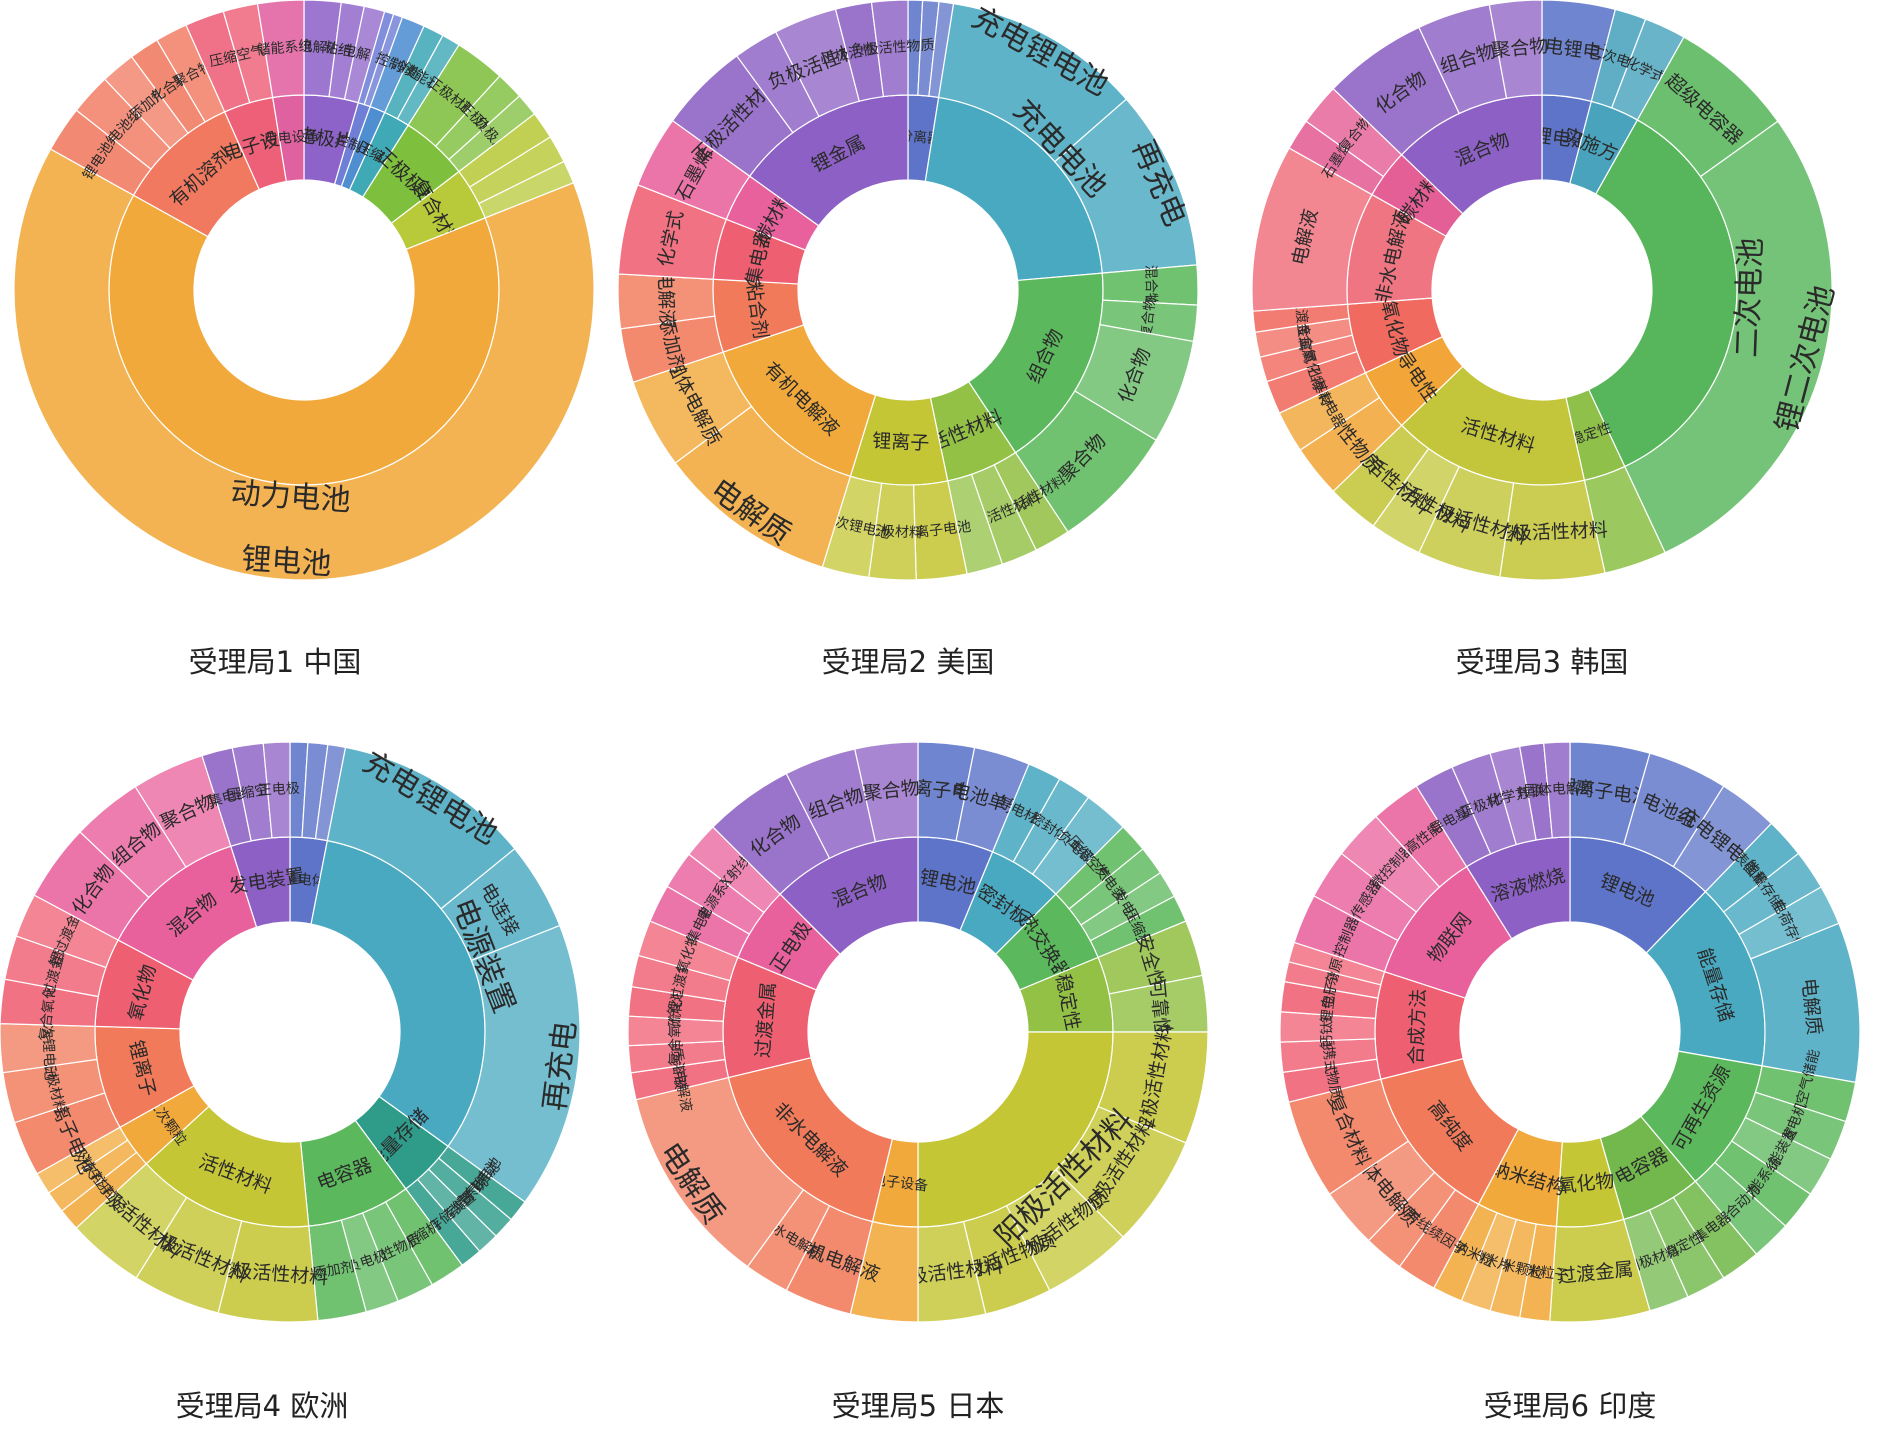  What do you see at coordinates (1570, 1406) in the screenshot?
I see `chart-caption: 受理局6 印度` at bounding box center [1570, 1406].